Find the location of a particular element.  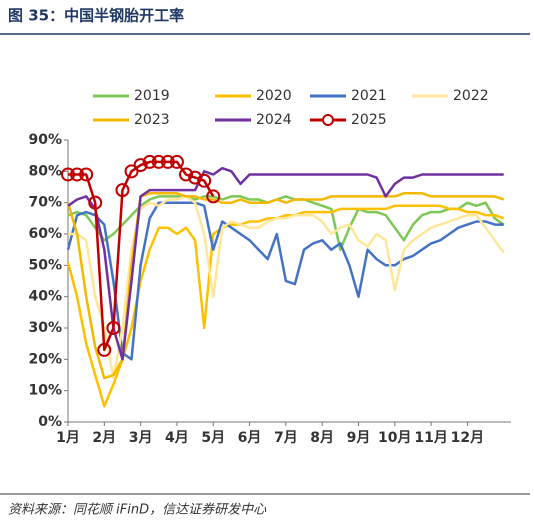

x-tick-label: 2月 is located at coordinates (104, 438).